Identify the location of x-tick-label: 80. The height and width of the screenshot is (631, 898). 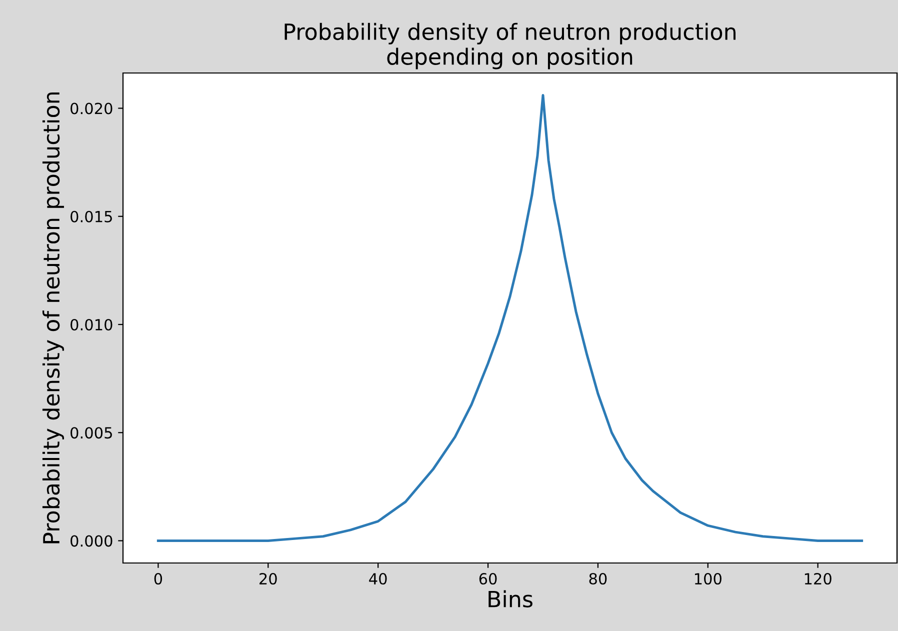
(598, 578).